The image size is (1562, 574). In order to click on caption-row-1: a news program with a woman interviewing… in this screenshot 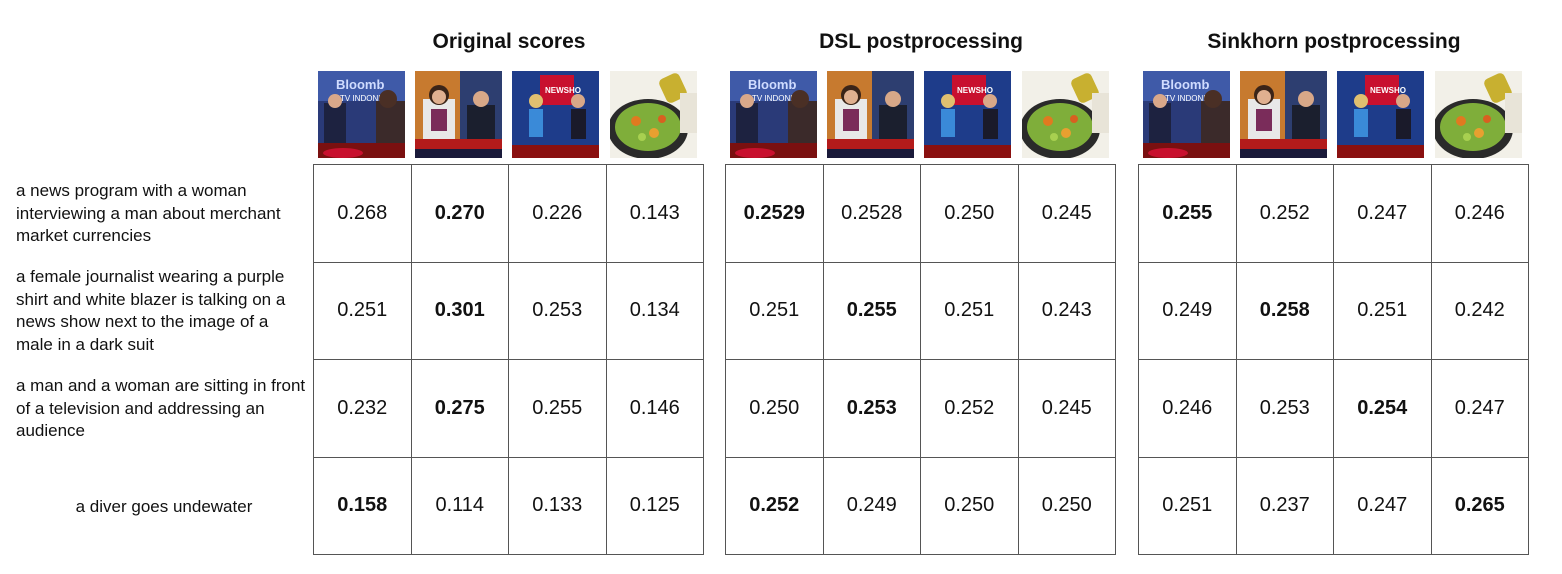, I will do `click(148, 213)`.